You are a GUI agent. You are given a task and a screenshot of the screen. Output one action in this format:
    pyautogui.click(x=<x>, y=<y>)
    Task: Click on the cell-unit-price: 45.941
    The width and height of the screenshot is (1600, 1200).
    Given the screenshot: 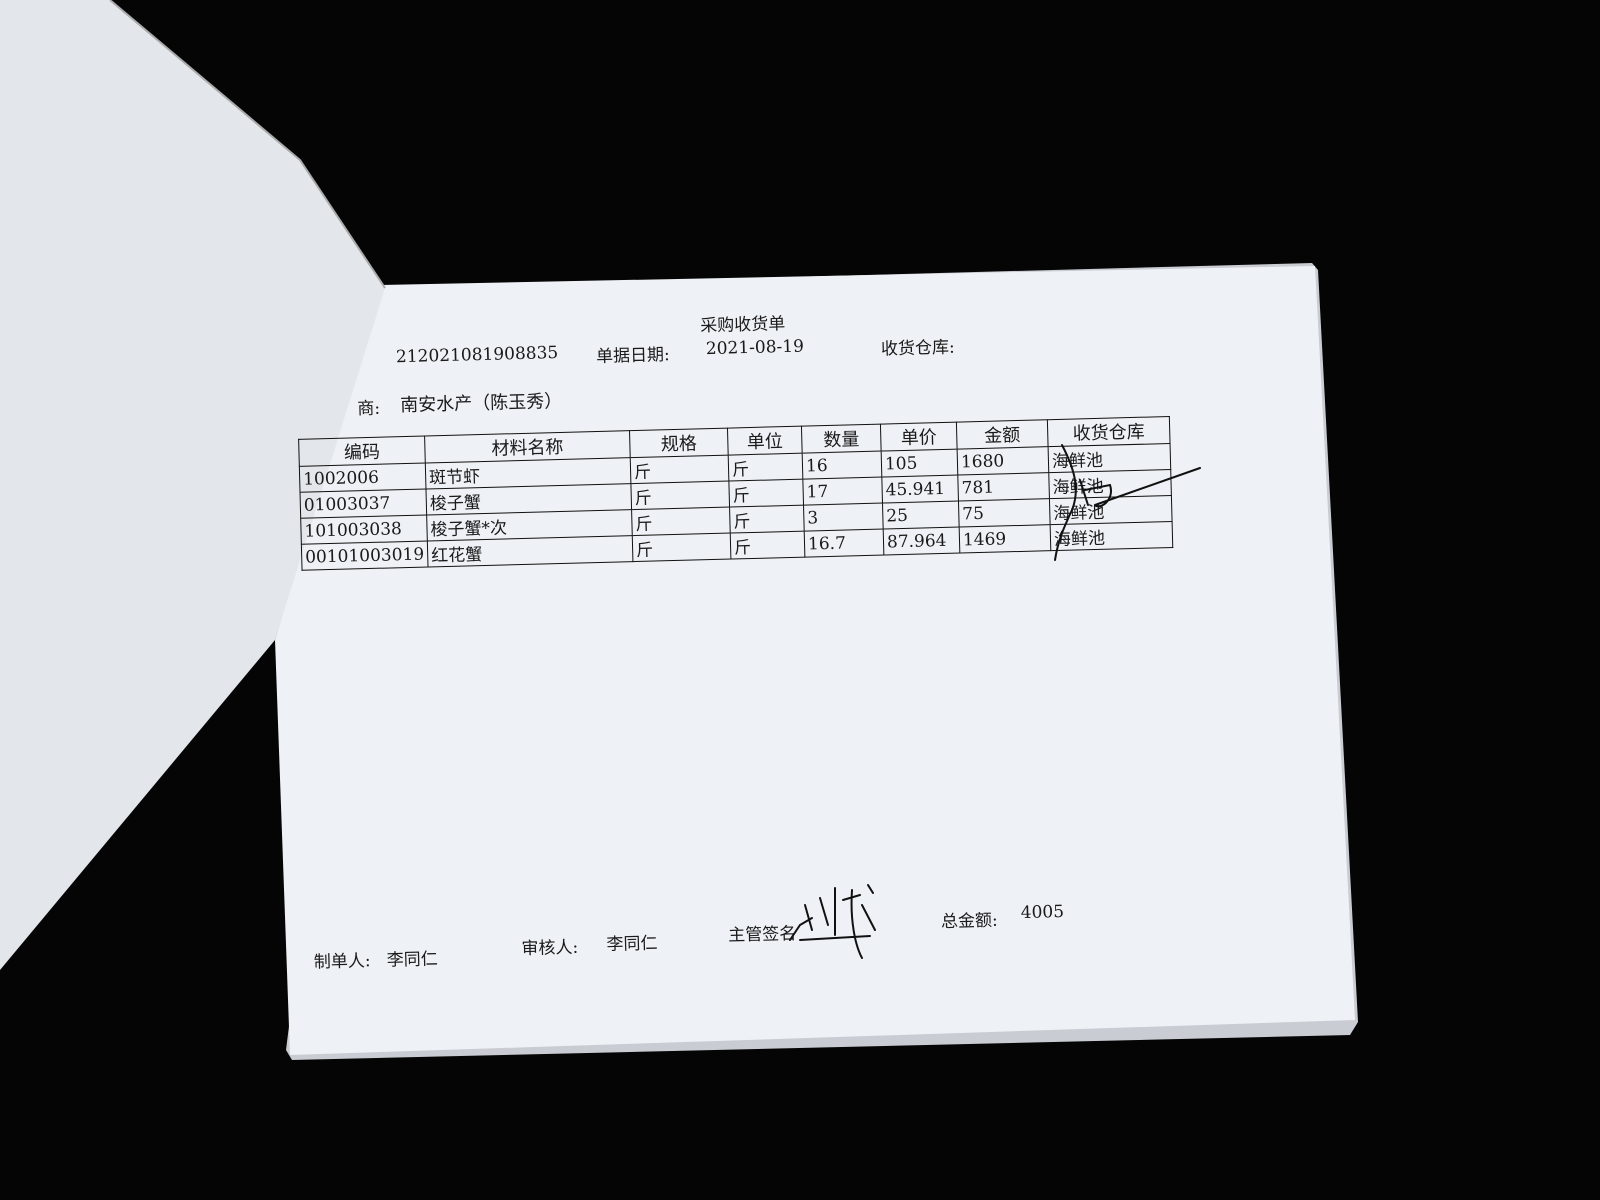 What is the action you would take?
    pyautogui.click(x=920, y=489)
    